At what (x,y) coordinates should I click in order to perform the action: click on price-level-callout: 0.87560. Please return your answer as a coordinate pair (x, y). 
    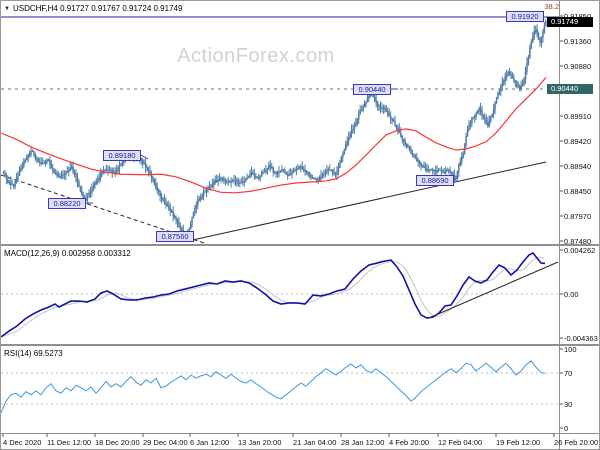
    Looking at the image, I should click on (175, 236).